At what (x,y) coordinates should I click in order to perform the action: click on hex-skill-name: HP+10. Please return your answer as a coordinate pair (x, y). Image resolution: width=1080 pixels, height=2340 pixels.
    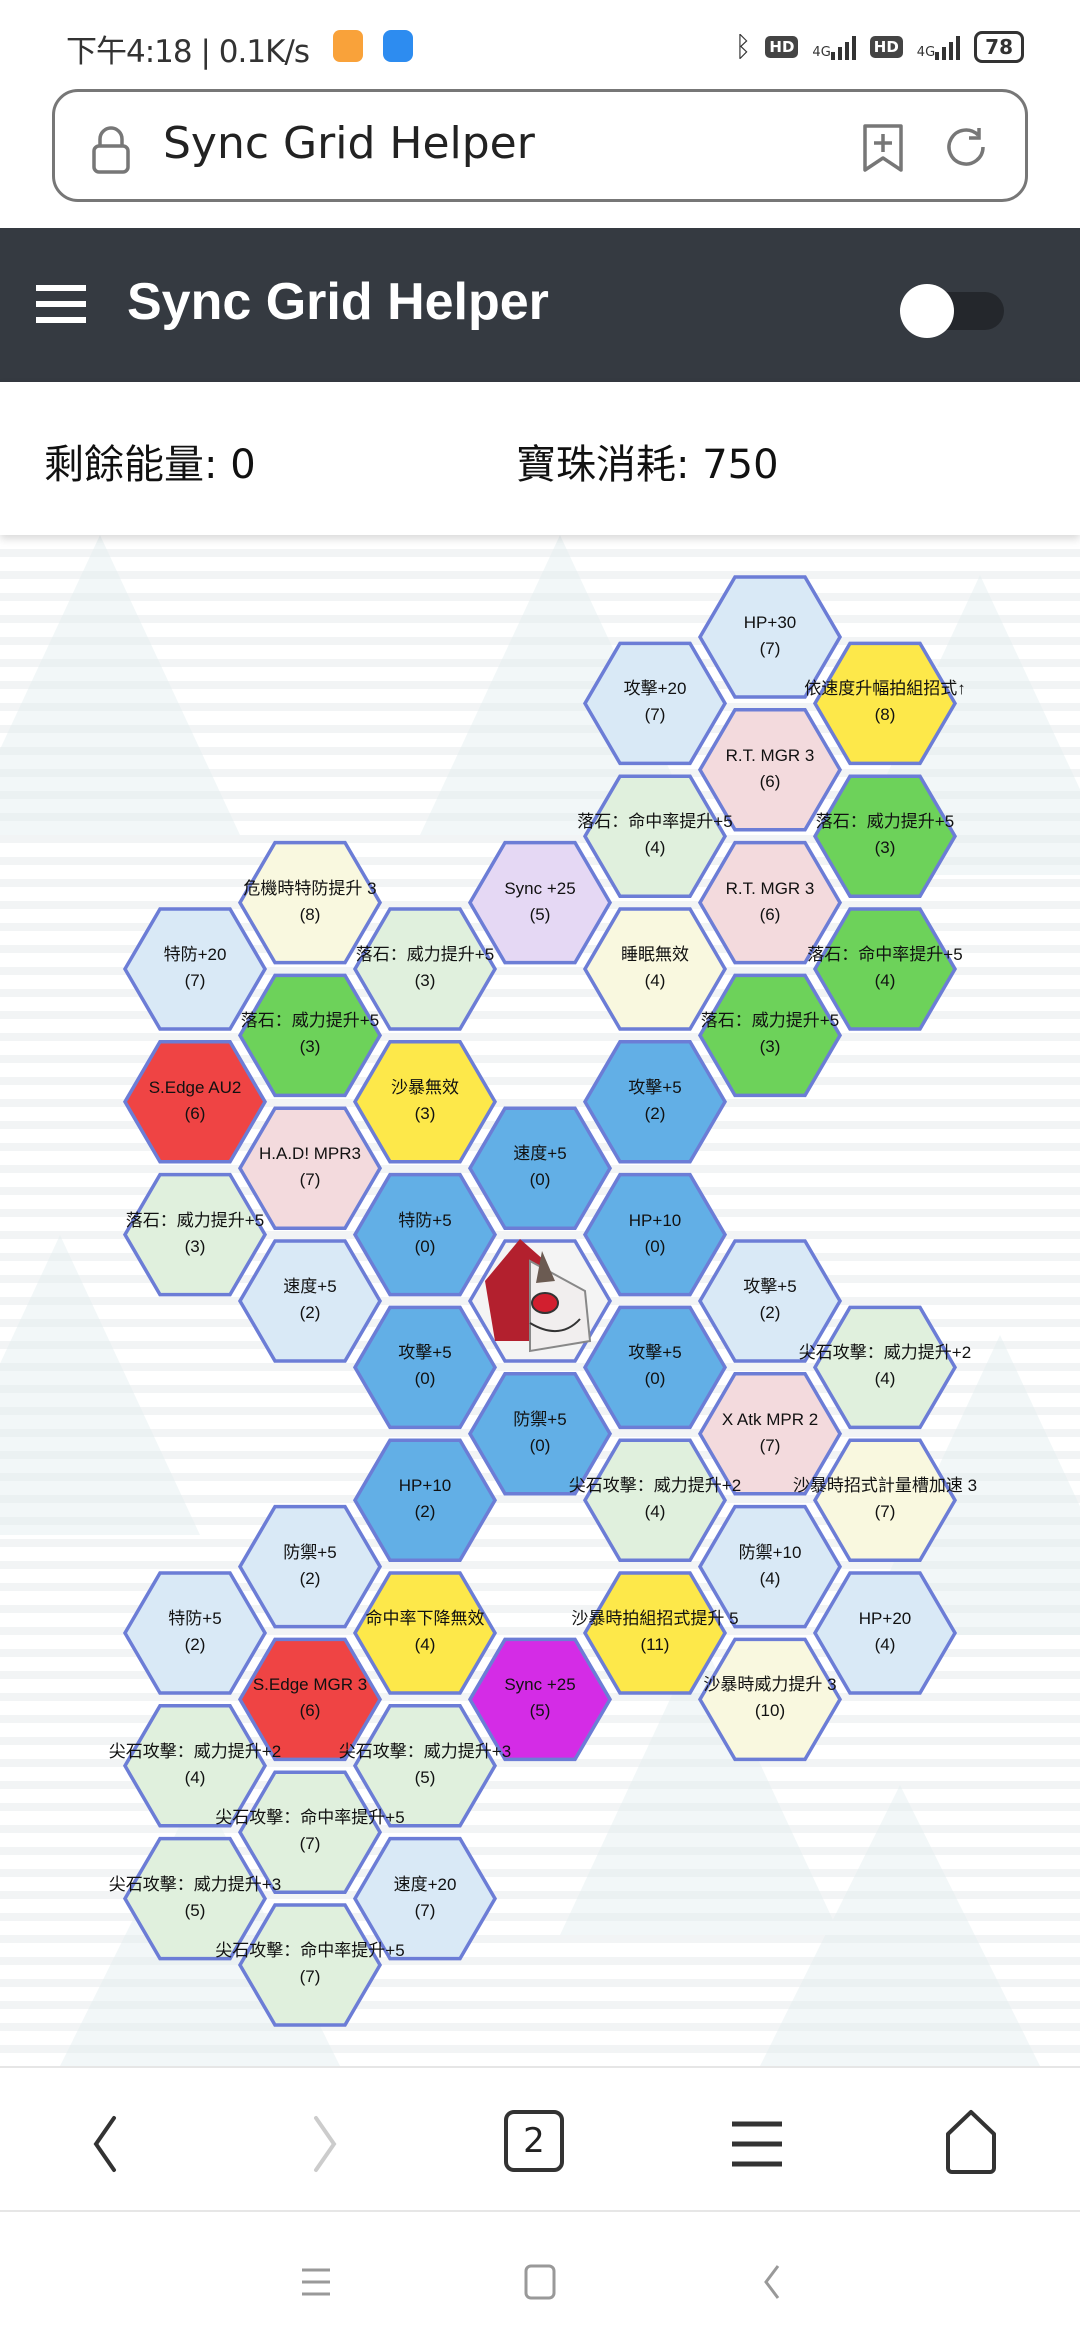
    Looking at the image, I should click on (655, 1220).